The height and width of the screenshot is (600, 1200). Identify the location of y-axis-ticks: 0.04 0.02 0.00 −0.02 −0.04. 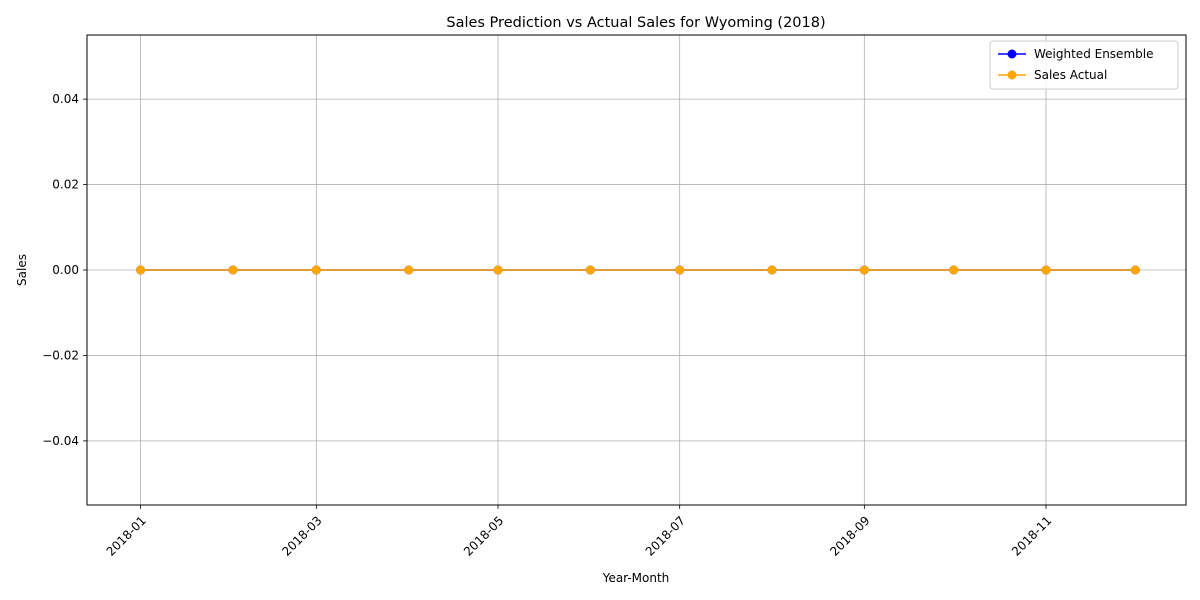
(64, 270).